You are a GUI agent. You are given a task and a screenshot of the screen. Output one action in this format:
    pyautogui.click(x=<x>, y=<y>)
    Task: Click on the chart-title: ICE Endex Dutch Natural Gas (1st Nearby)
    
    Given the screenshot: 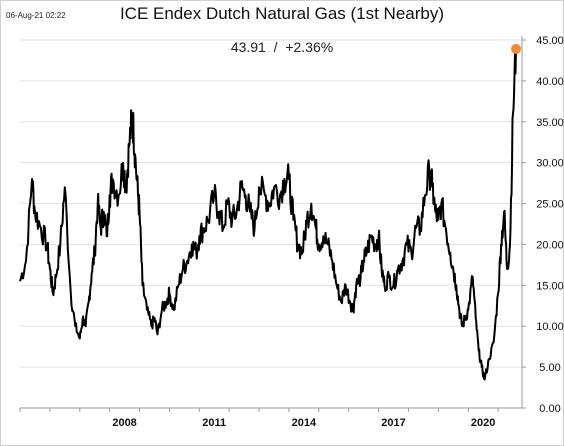 What is the action you would take?
    pyautogui.click(x=282, y=13)
    